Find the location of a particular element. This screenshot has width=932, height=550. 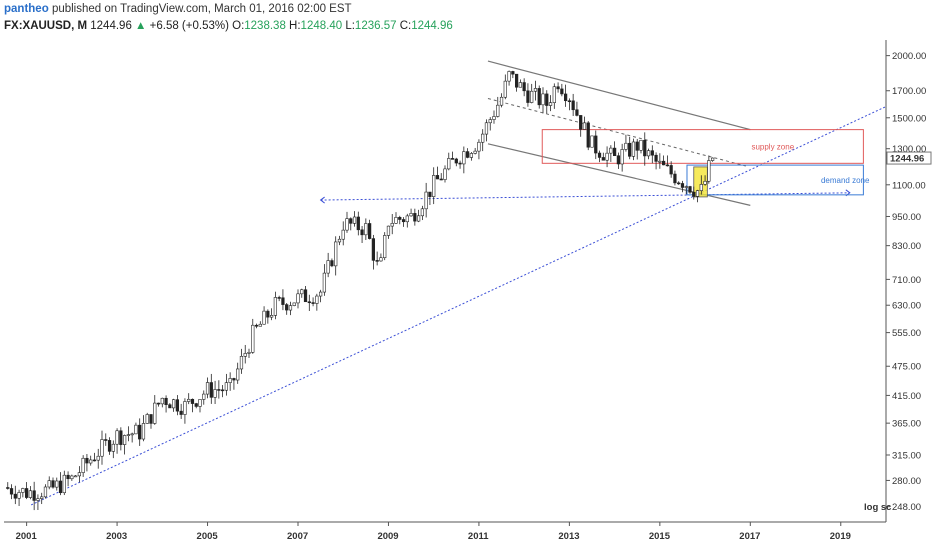

author-link: pantheo is located at coordinates (26, 9).